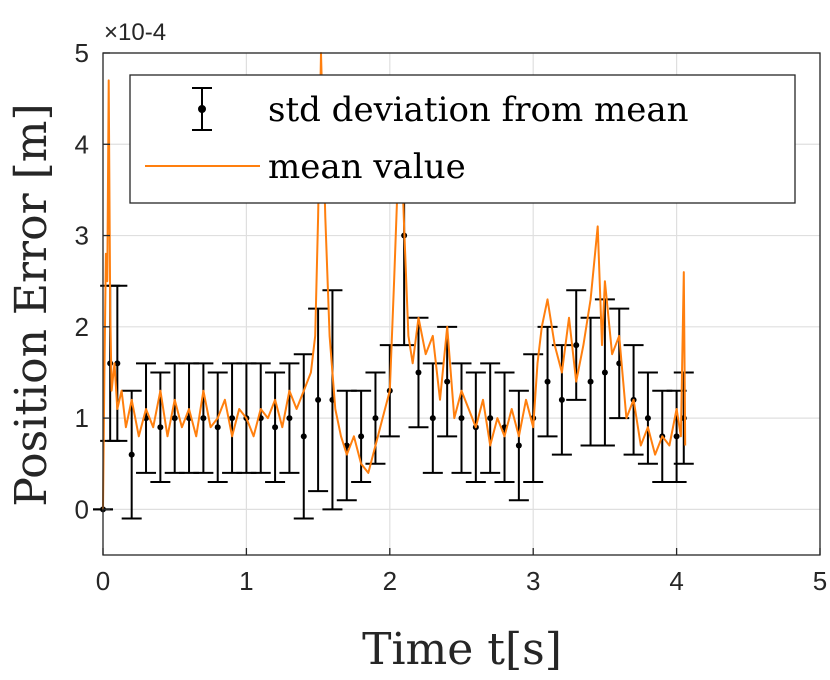  What do you see at coordinates (92, 281) in the screenshot?
I see `y-ticks: 0 1 2 3 4 5` at bounding box center [92, 281].